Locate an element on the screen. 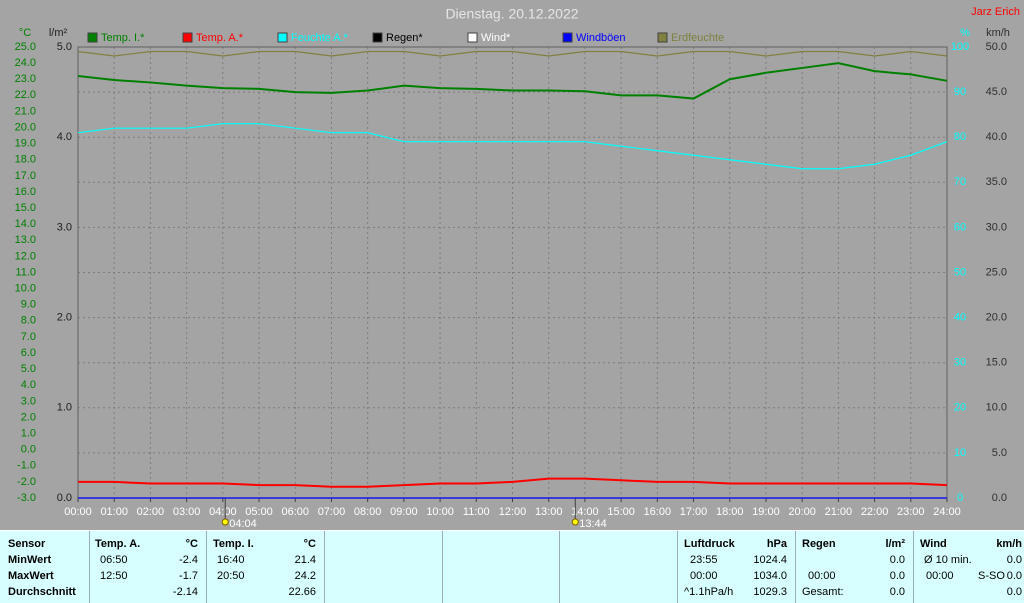 Image resolution: width=1024 pixels, height=603 pixels. y-tick-label: 0 is located at coordinates (960, 498).